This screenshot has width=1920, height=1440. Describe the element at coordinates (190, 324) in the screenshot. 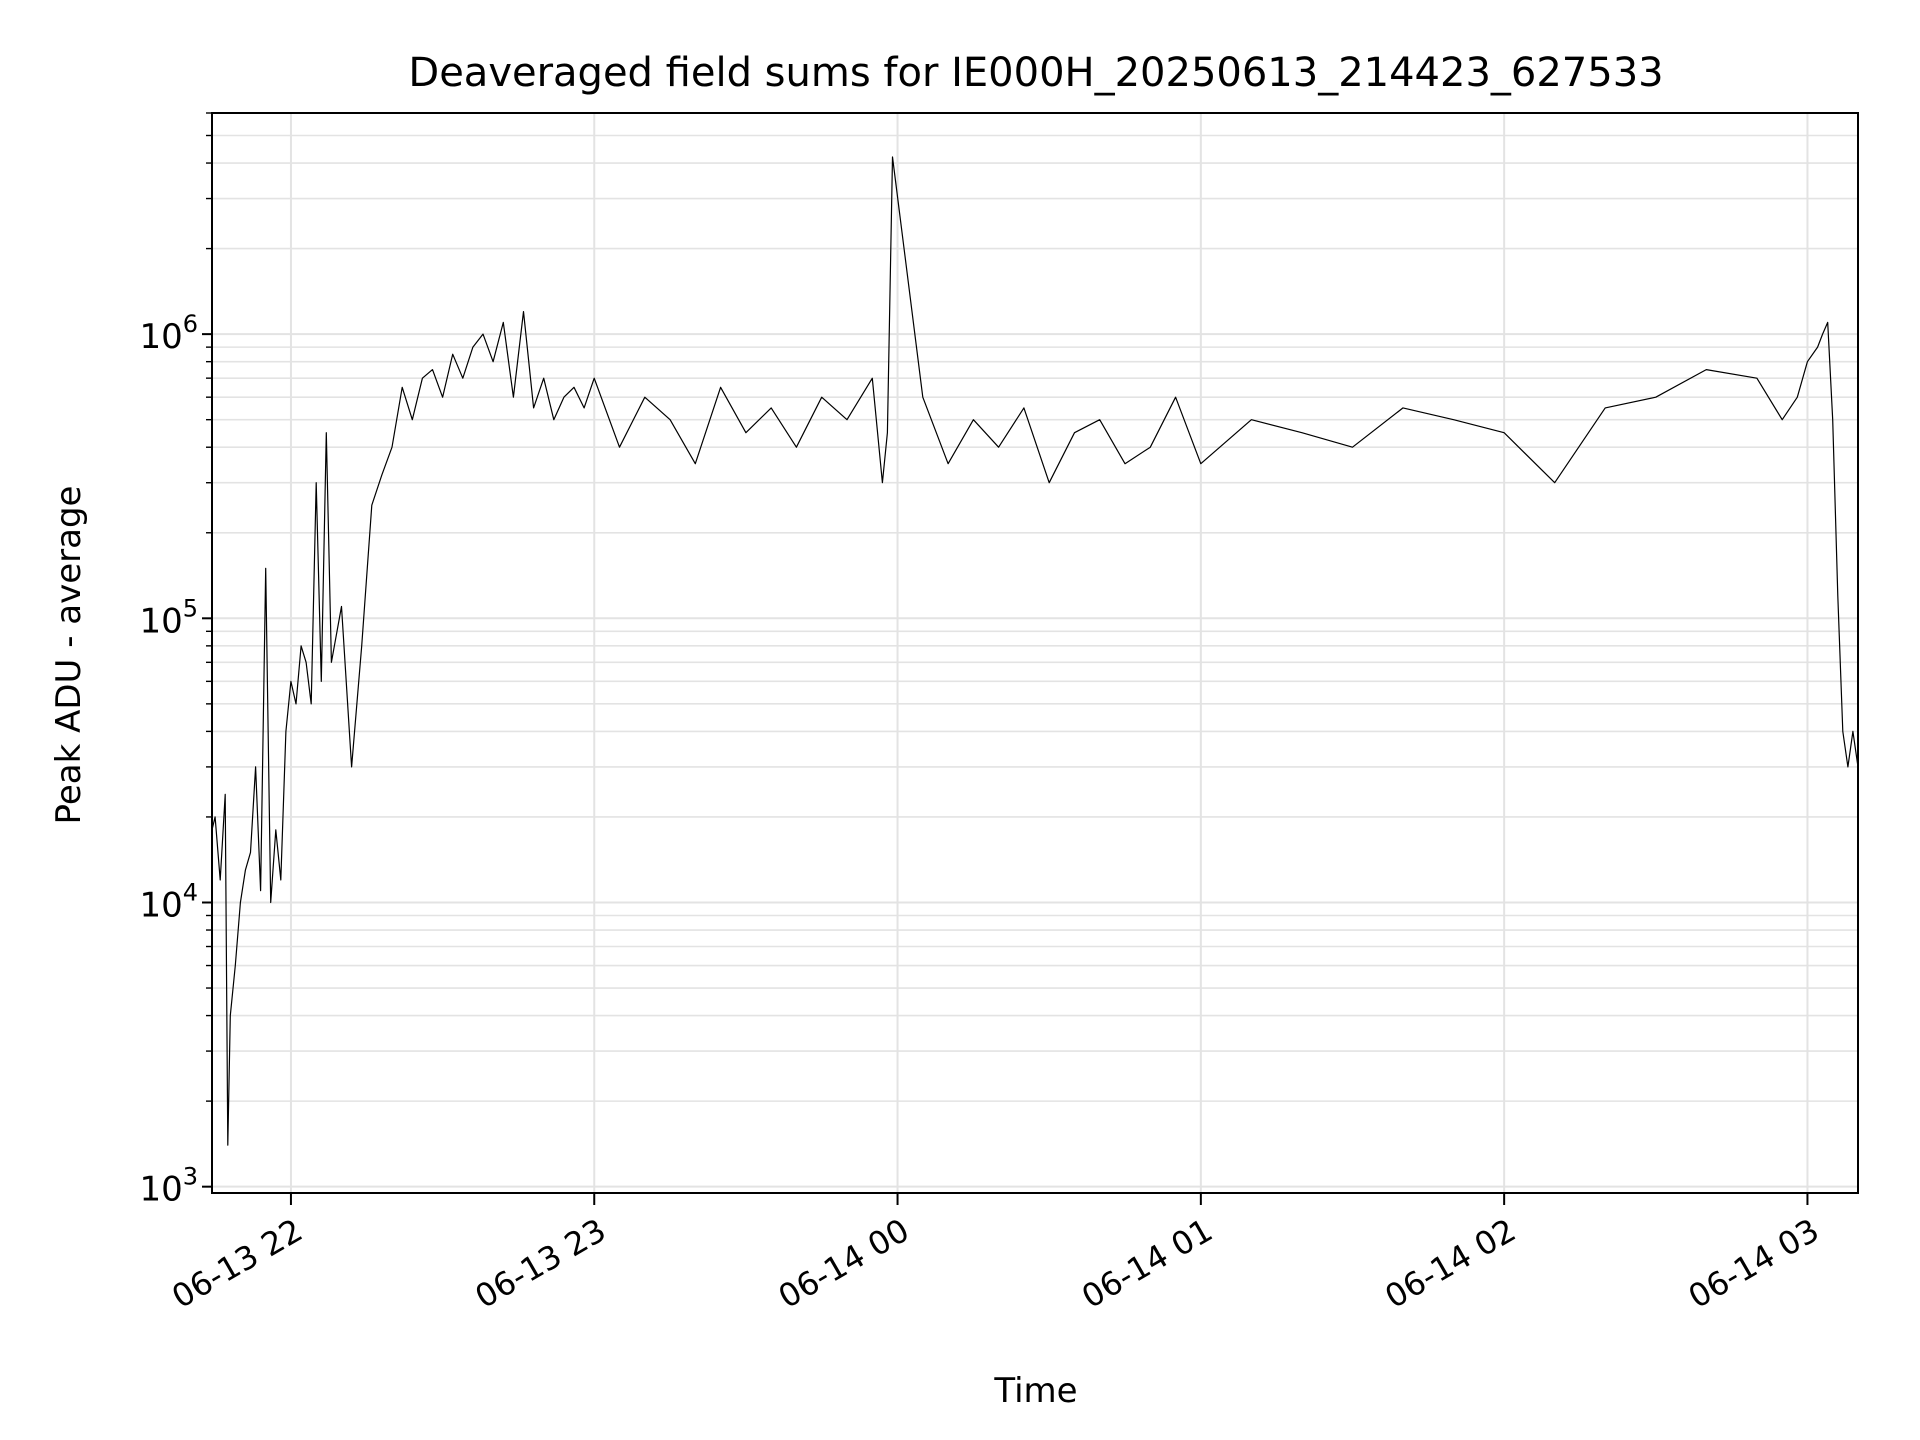

I see `y-tick-exponent: 6` at that location.